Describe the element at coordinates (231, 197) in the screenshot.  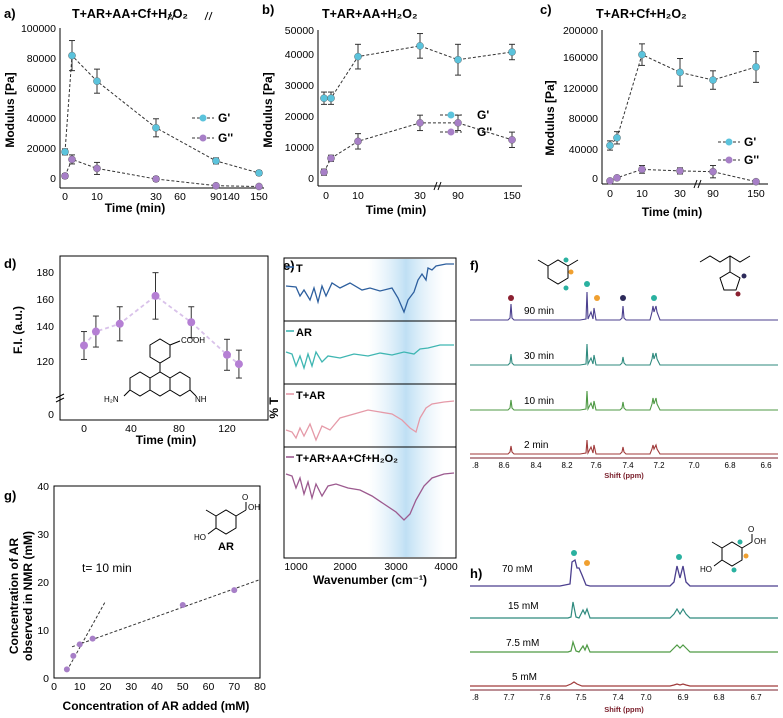
I see `panel-a-xtick: 140` at that location.